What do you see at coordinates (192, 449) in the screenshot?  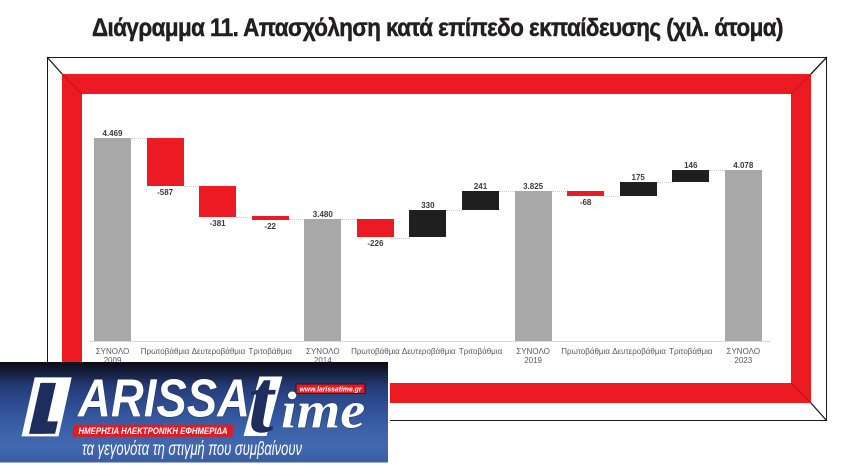 I see `svg-text:τα γεγονότα τη στιγμή που συμβ: τα γεγονότα τη στιγμή που συμβαίνουν` at bounding box center [192, 449].